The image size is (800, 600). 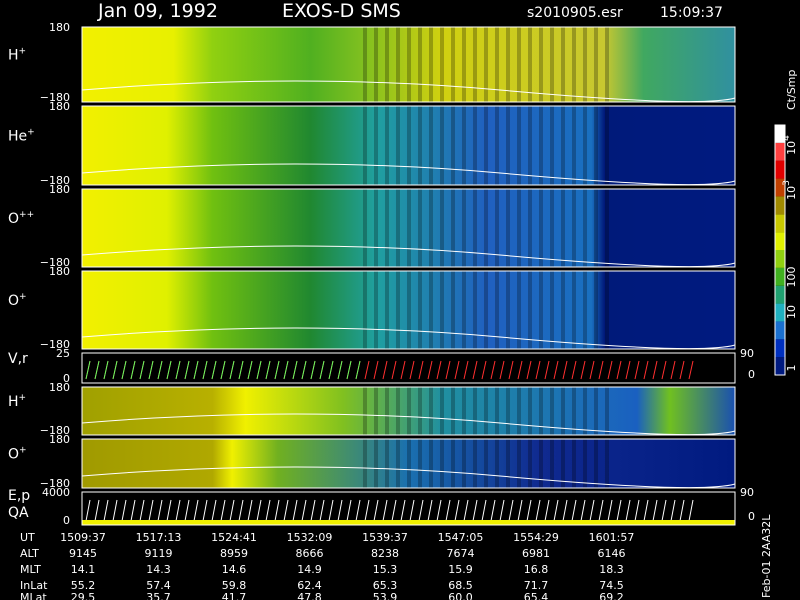 What do you see at coordinates (461, 537) in the screenshot?
I see `row-value: 1547:05` at bounding box center [461, 537].